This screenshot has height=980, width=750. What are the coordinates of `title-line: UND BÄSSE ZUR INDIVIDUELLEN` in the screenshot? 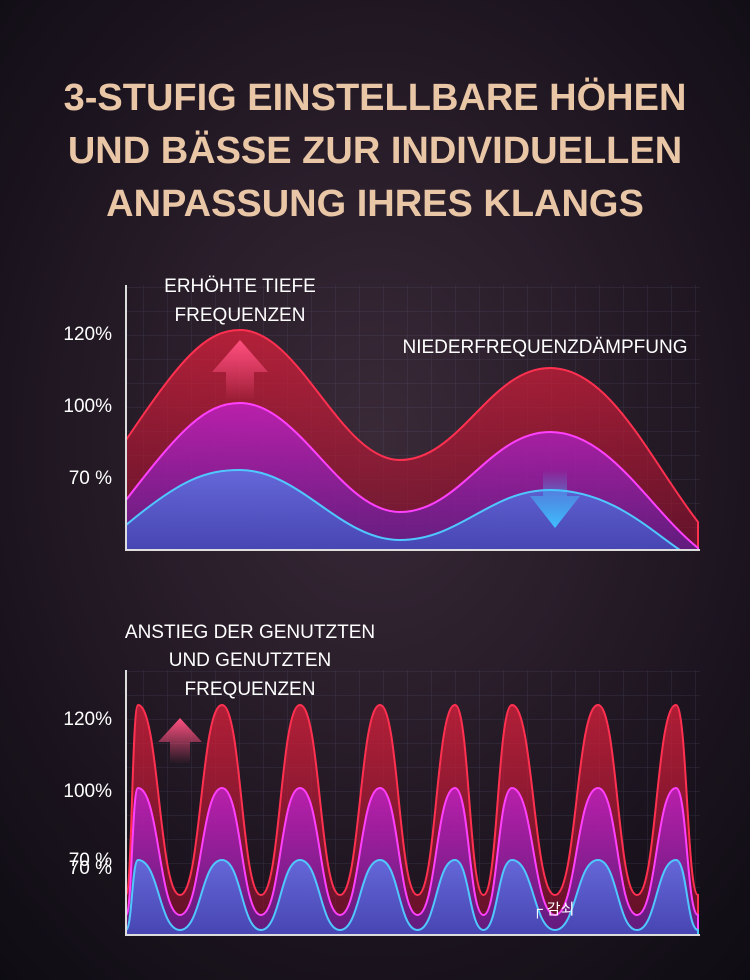 It's located at (375, 150).